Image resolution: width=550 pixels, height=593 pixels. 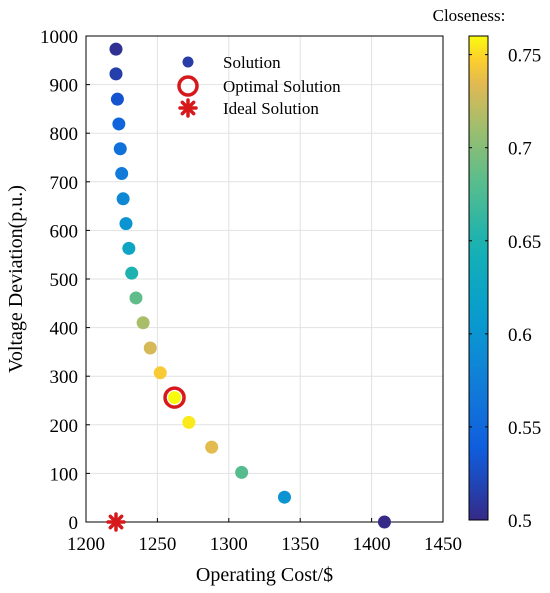 I want to click on legend-ideal-marker, so click(x=188, y=108).